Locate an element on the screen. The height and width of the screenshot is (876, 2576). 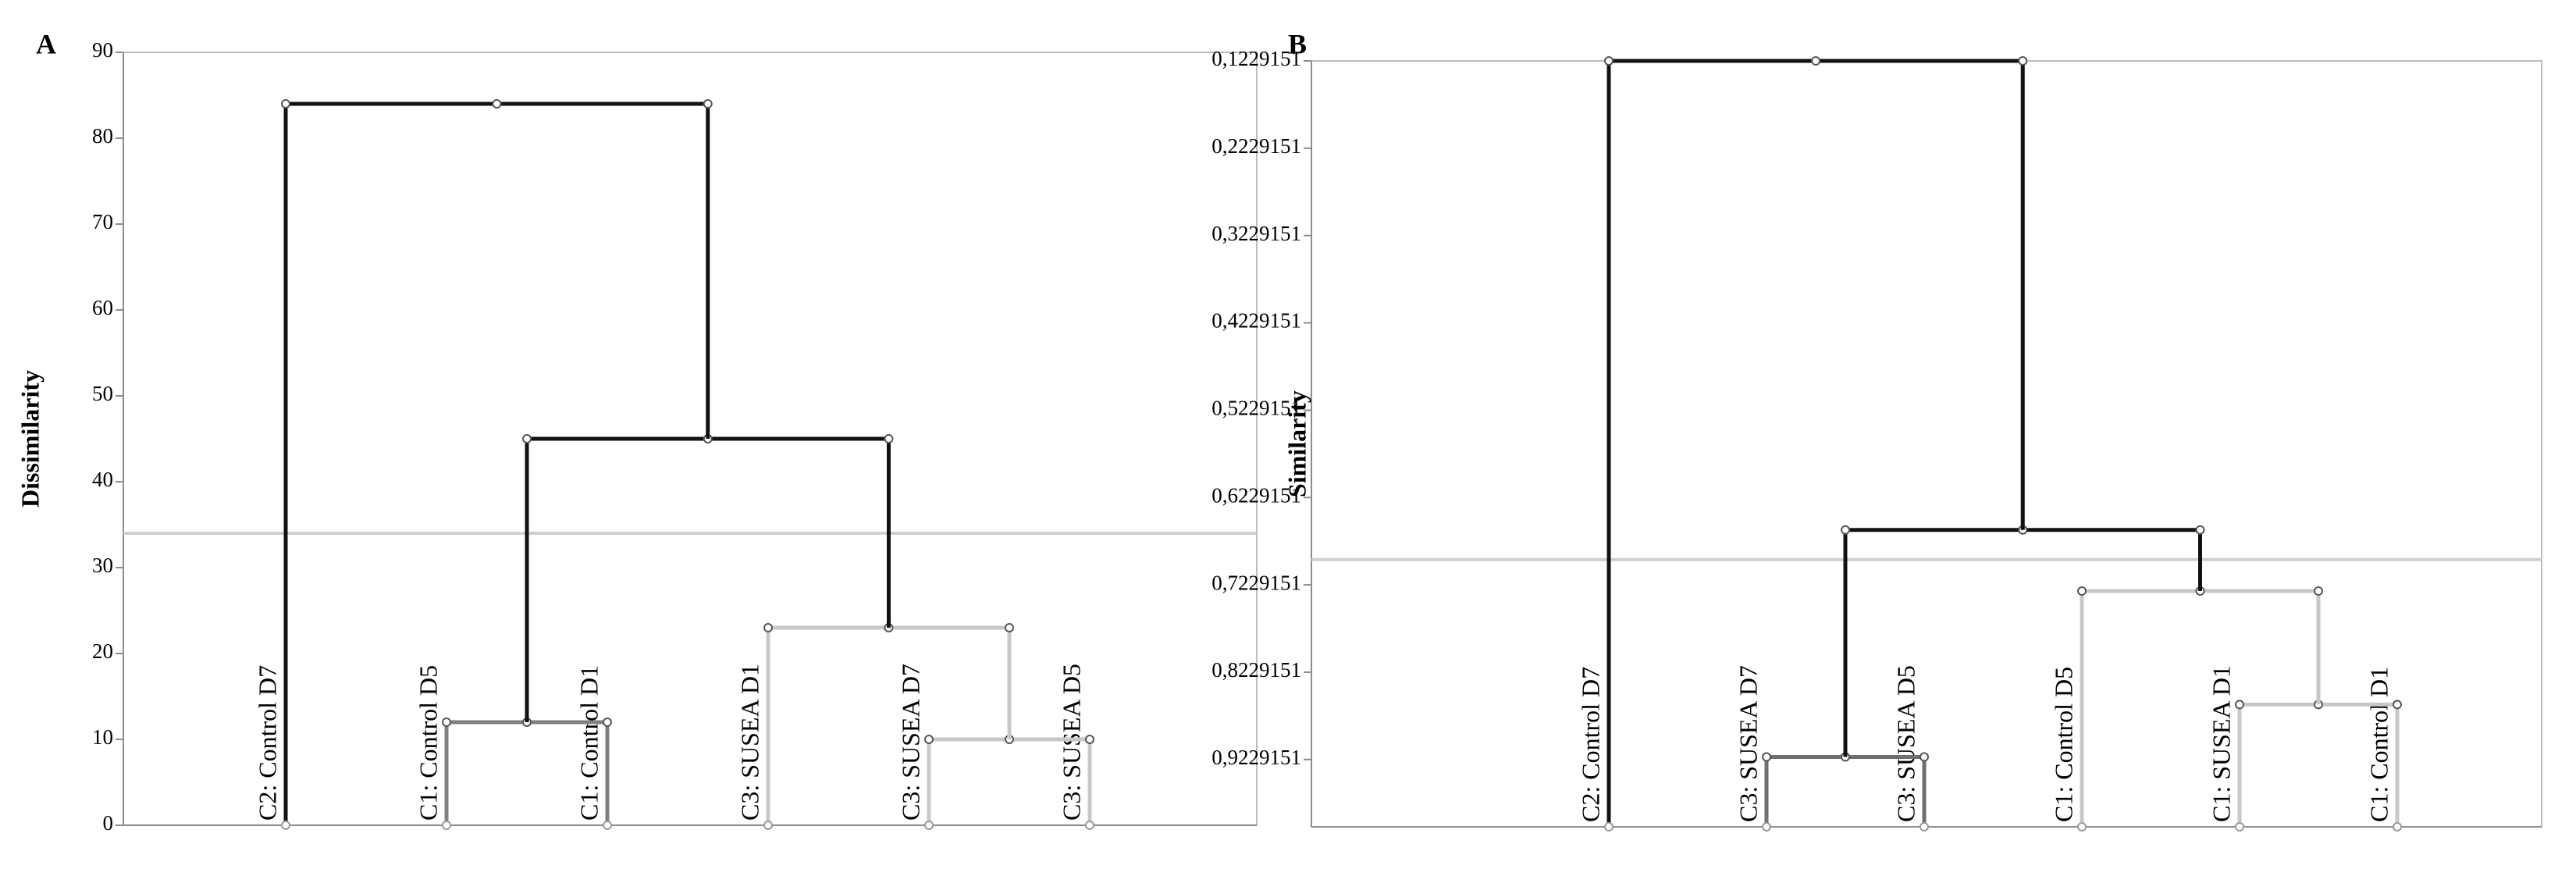
y-tick-label: 0,4229151 is located at coordinates (1256, 321).